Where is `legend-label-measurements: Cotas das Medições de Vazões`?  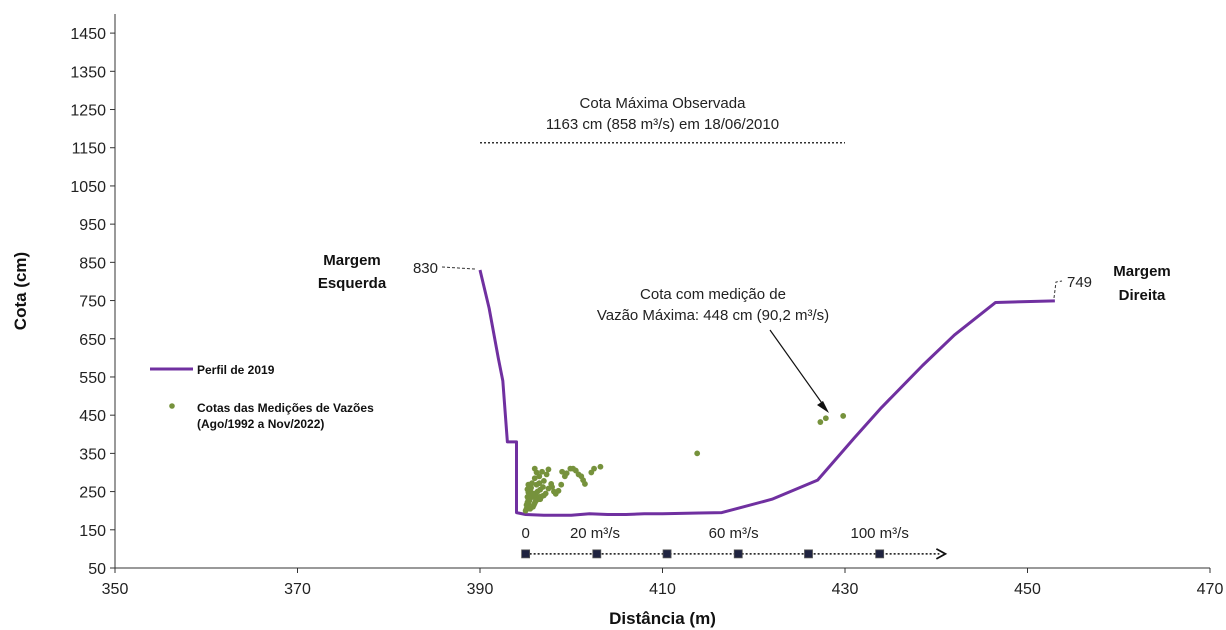 legend-label-measurements: Cotas das Medições de Vazões is located at coordinates (285, 408).